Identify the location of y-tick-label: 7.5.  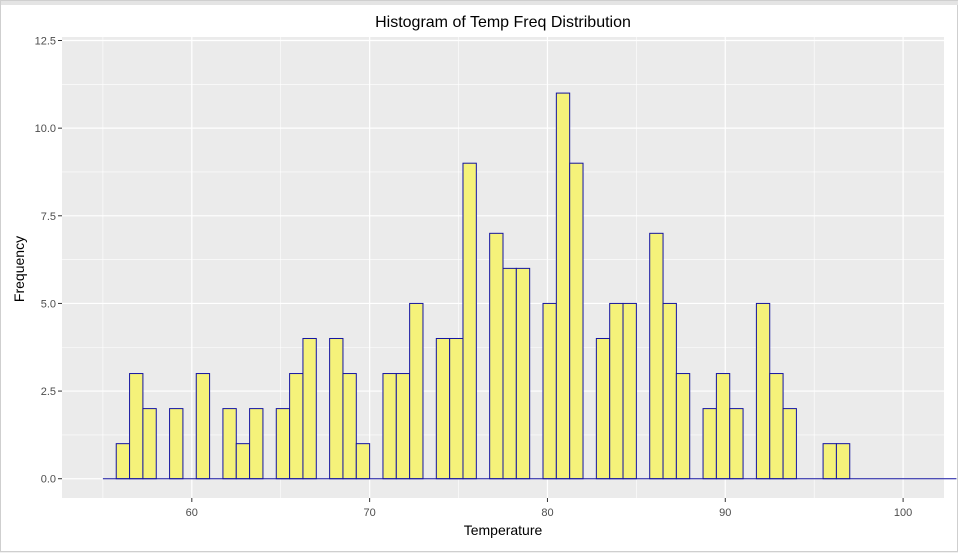
(48, 217).